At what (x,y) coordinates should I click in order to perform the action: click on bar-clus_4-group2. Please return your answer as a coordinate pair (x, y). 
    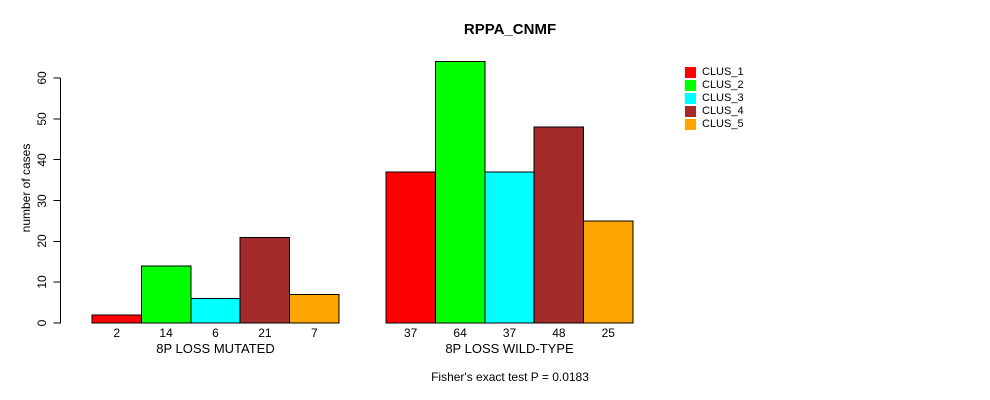
    Looking at the image, I should click on (559, 225).